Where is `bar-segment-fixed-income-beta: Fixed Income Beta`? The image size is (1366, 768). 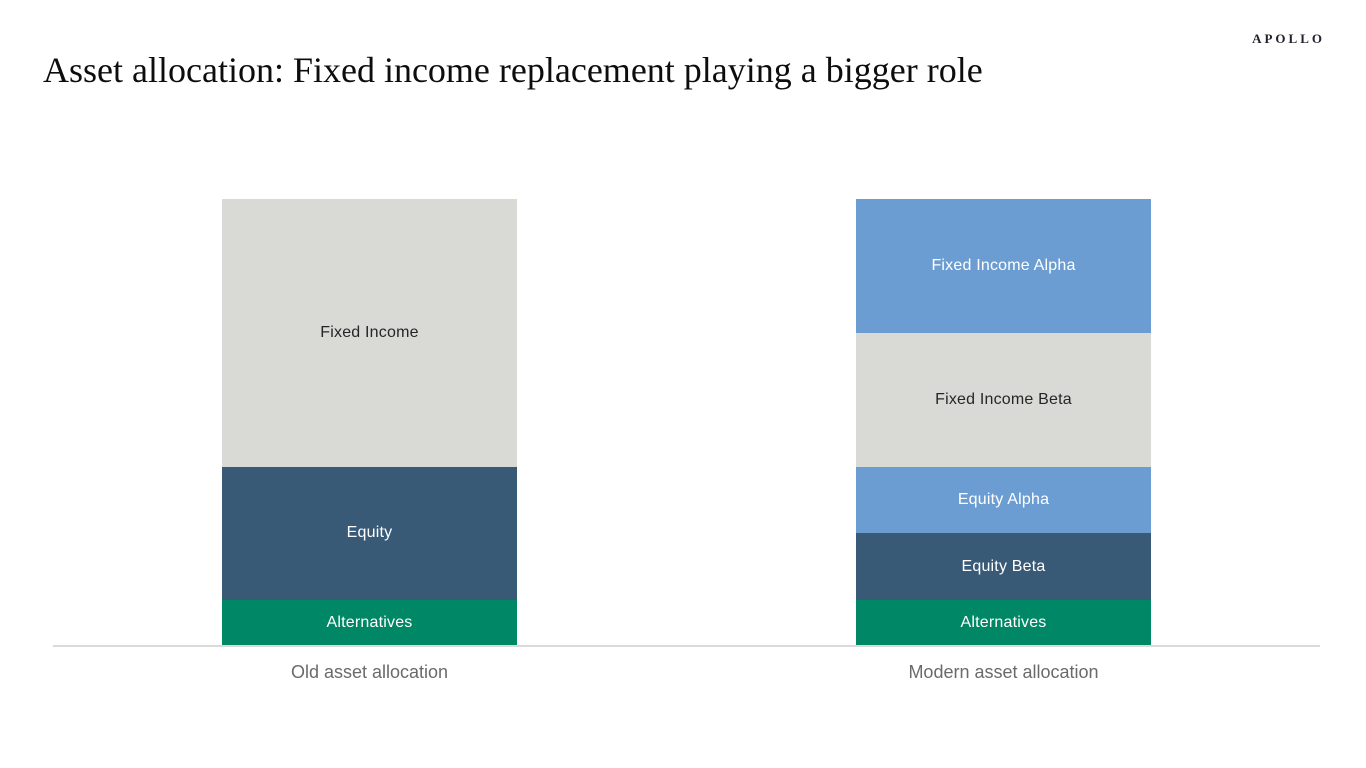 bar-segment-fixed-income-beta: Fixed Income Beta is located at coordinates (1003, 399).